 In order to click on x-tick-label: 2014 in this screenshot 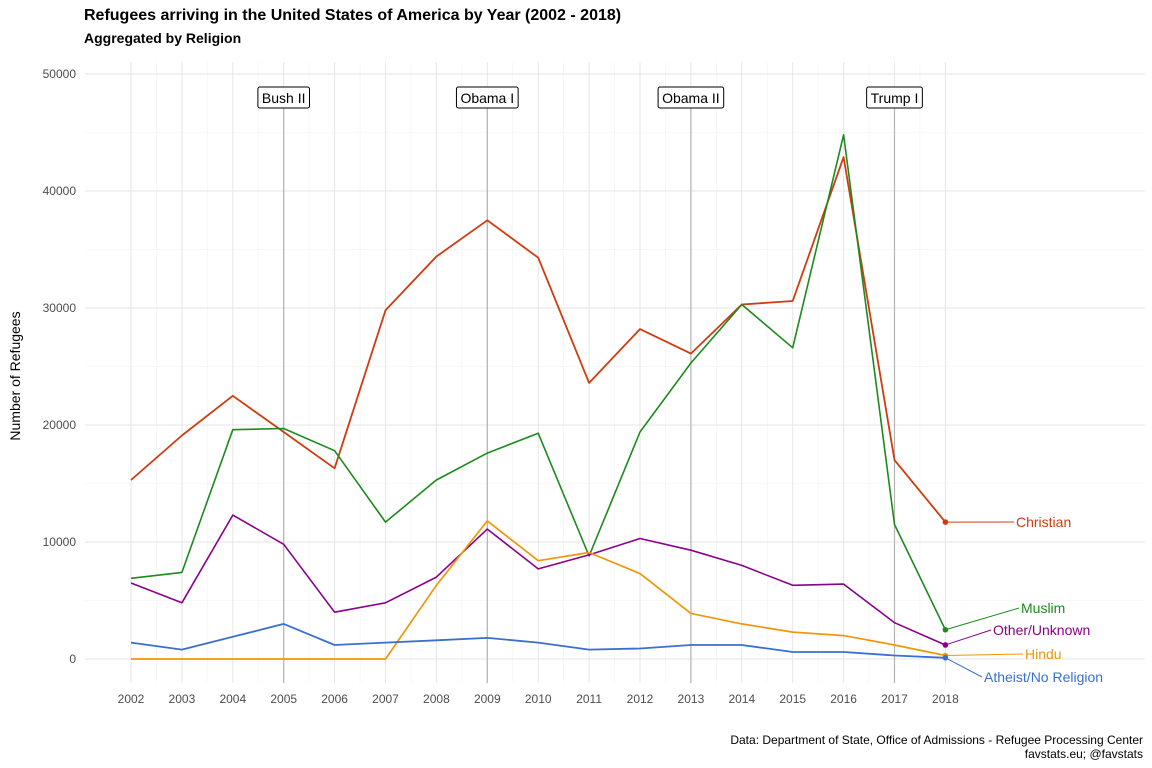, I will do `click(741, 699)`.